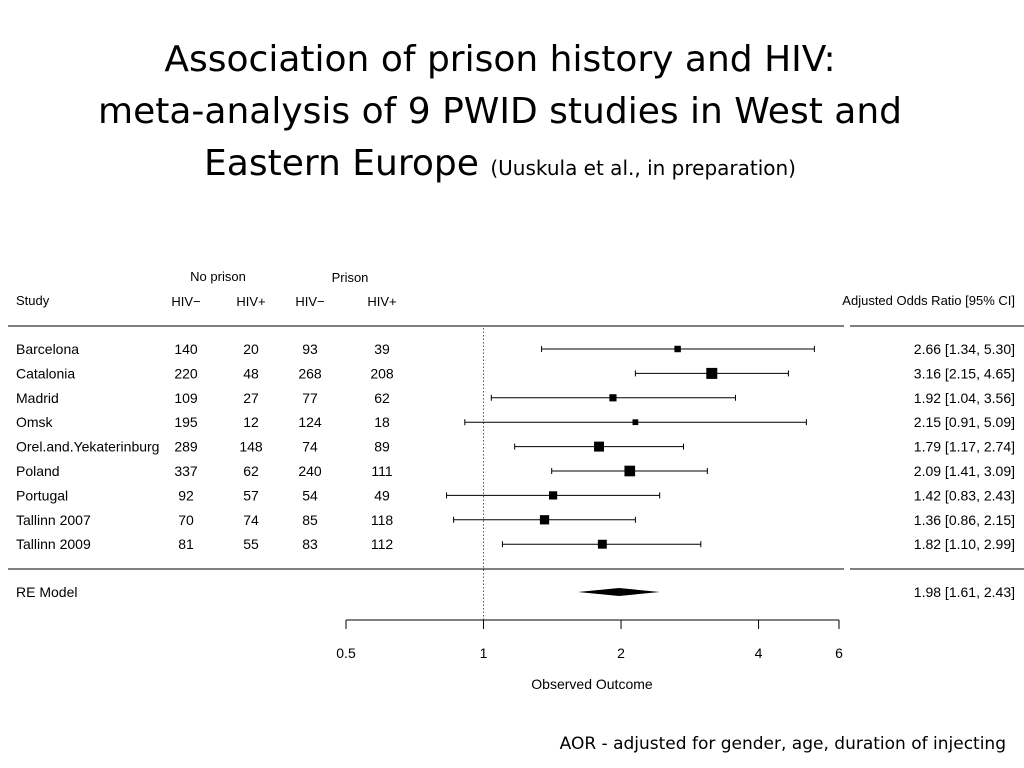 The height and width of the screenshot is (768, 1024). What do you see at coordinates (218, 276) in the screenshot?
I see `header-no-prison: No prison` at bounding box center [218, 276].